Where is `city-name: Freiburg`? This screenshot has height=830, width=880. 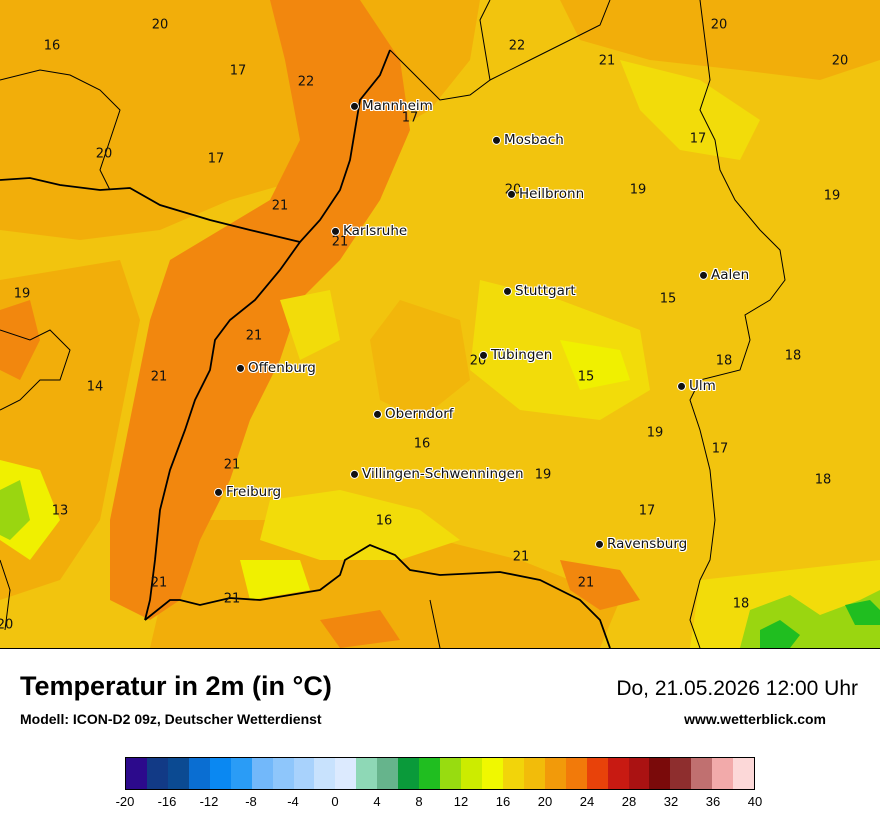
city-name: Freiburg is located at coordinates (254, 491).